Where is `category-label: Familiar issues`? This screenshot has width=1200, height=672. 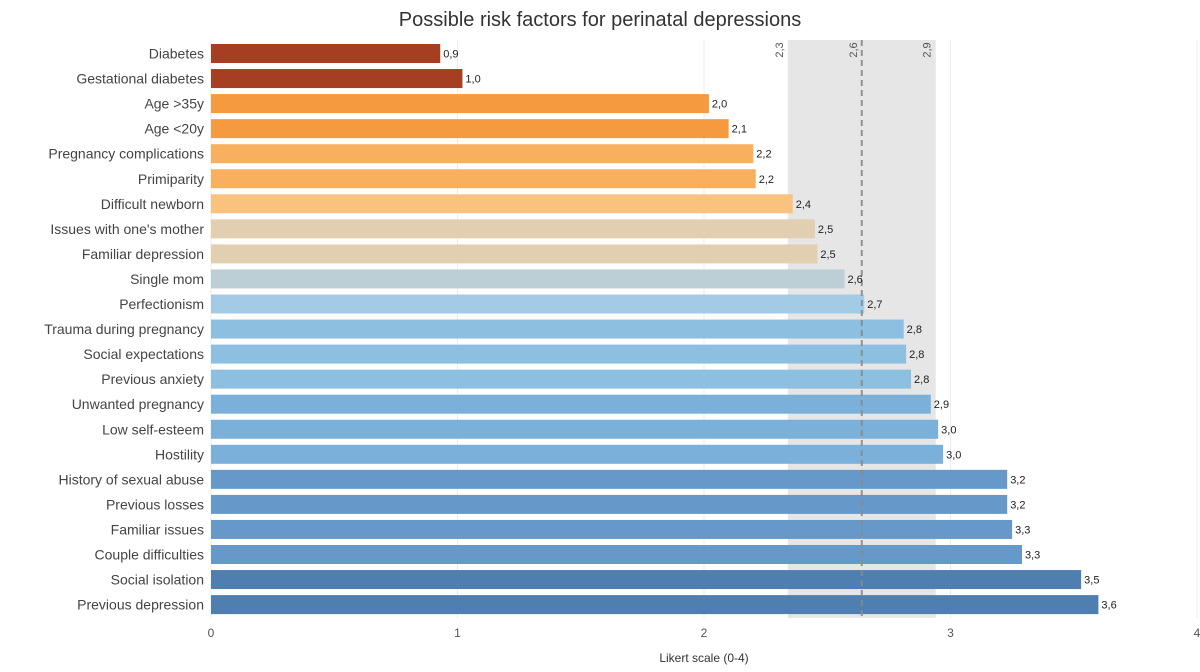 category-label: Familiar issues is located at coordinates (157, 529).